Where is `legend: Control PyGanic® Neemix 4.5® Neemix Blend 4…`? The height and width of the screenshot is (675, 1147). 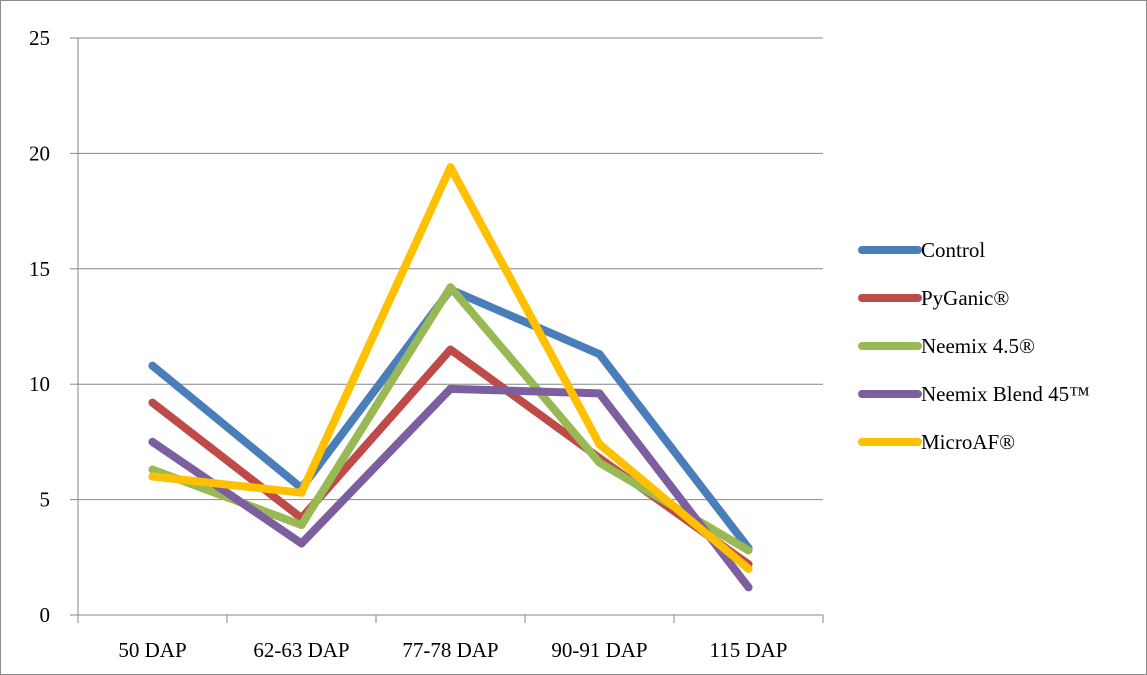 legend: Control PyGanic® Neemix 4.5® Neemix Blend 4… is located at coordinates (974, 346).